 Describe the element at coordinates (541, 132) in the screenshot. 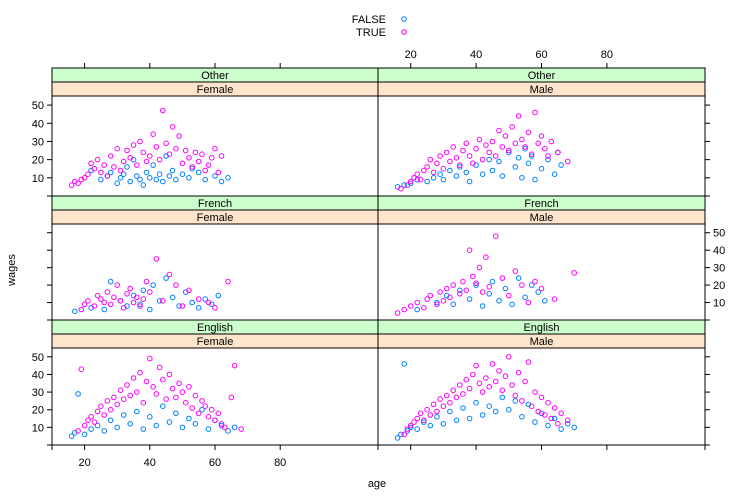

I see `panel-other-male: Other Male` at that location.